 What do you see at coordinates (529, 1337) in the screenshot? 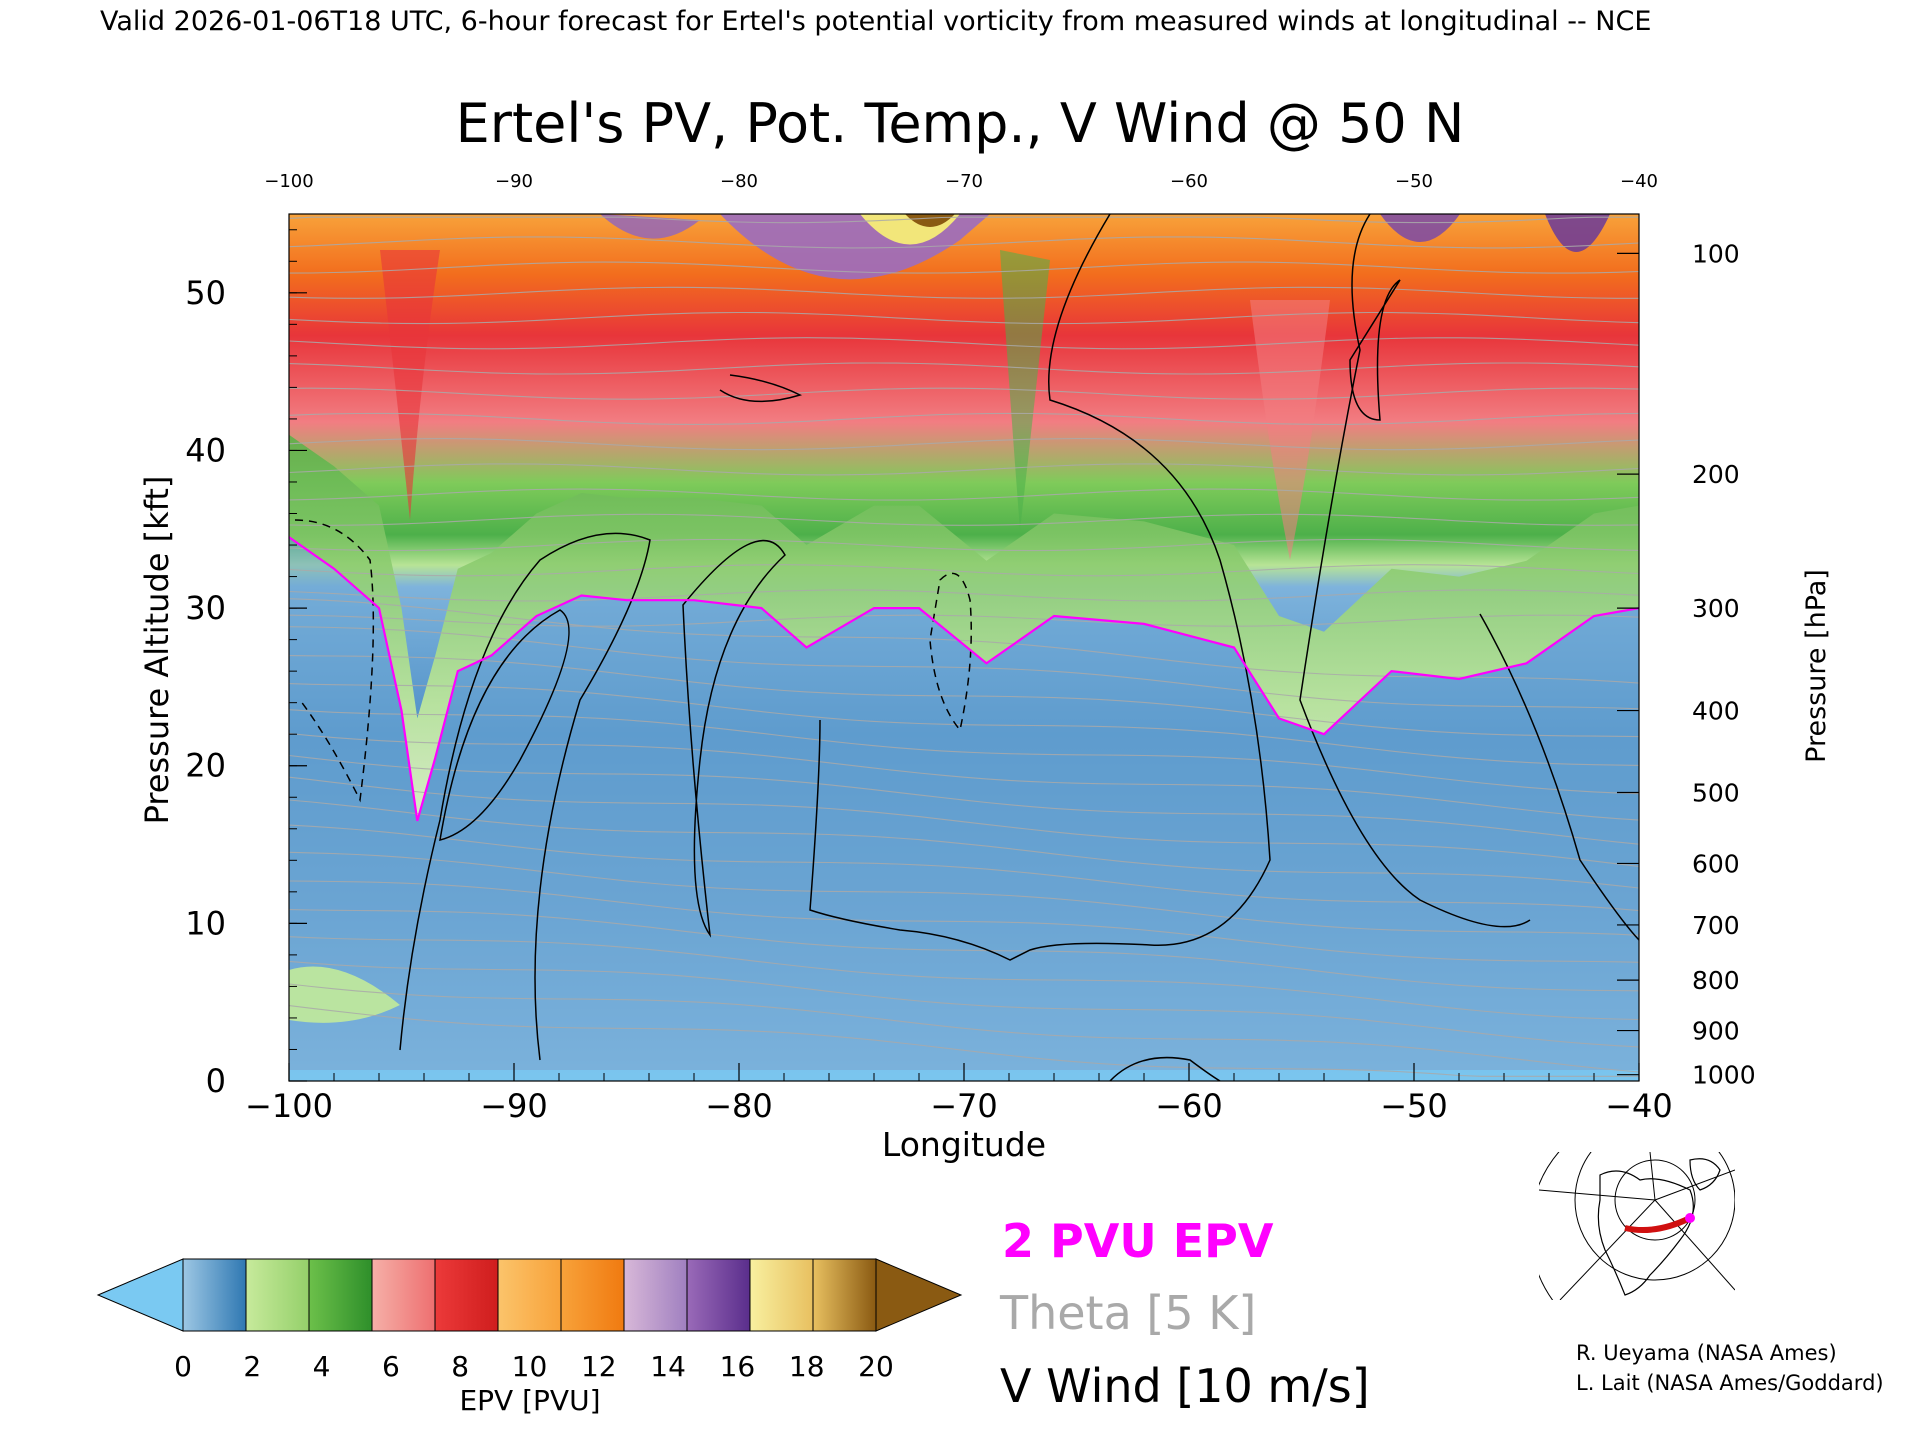
I see `colorbar: 0 2 4 6 8 10 12 14 16 18 20 EPV [PVU]` at bounding box center [529, 1337].